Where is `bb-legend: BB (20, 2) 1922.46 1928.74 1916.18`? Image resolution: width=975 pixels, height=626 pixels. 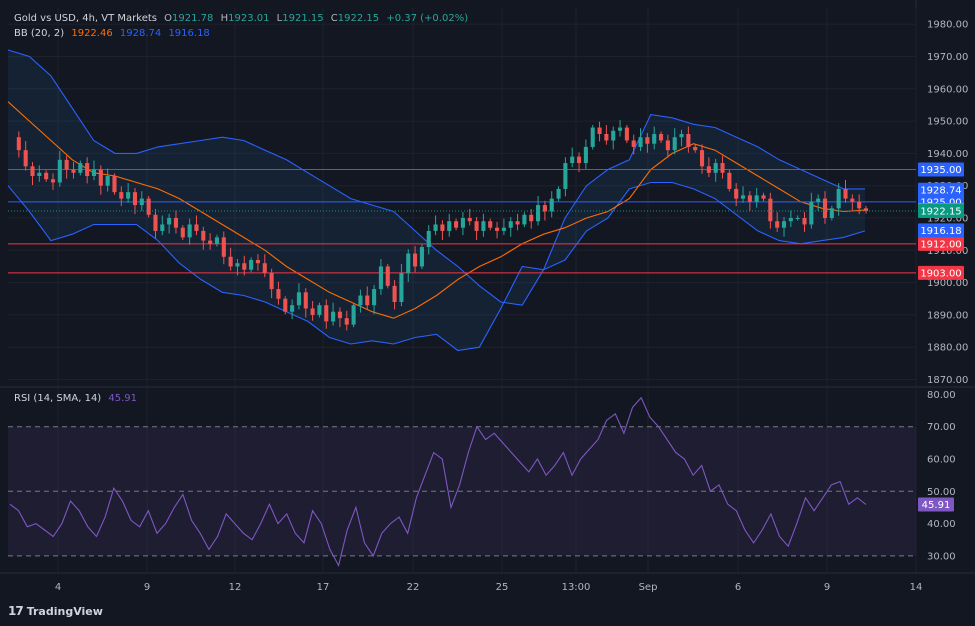 bb-legend: BB (20, 2) 1922.46 1928.74 1916.18 is located at coordinates (114, 33).